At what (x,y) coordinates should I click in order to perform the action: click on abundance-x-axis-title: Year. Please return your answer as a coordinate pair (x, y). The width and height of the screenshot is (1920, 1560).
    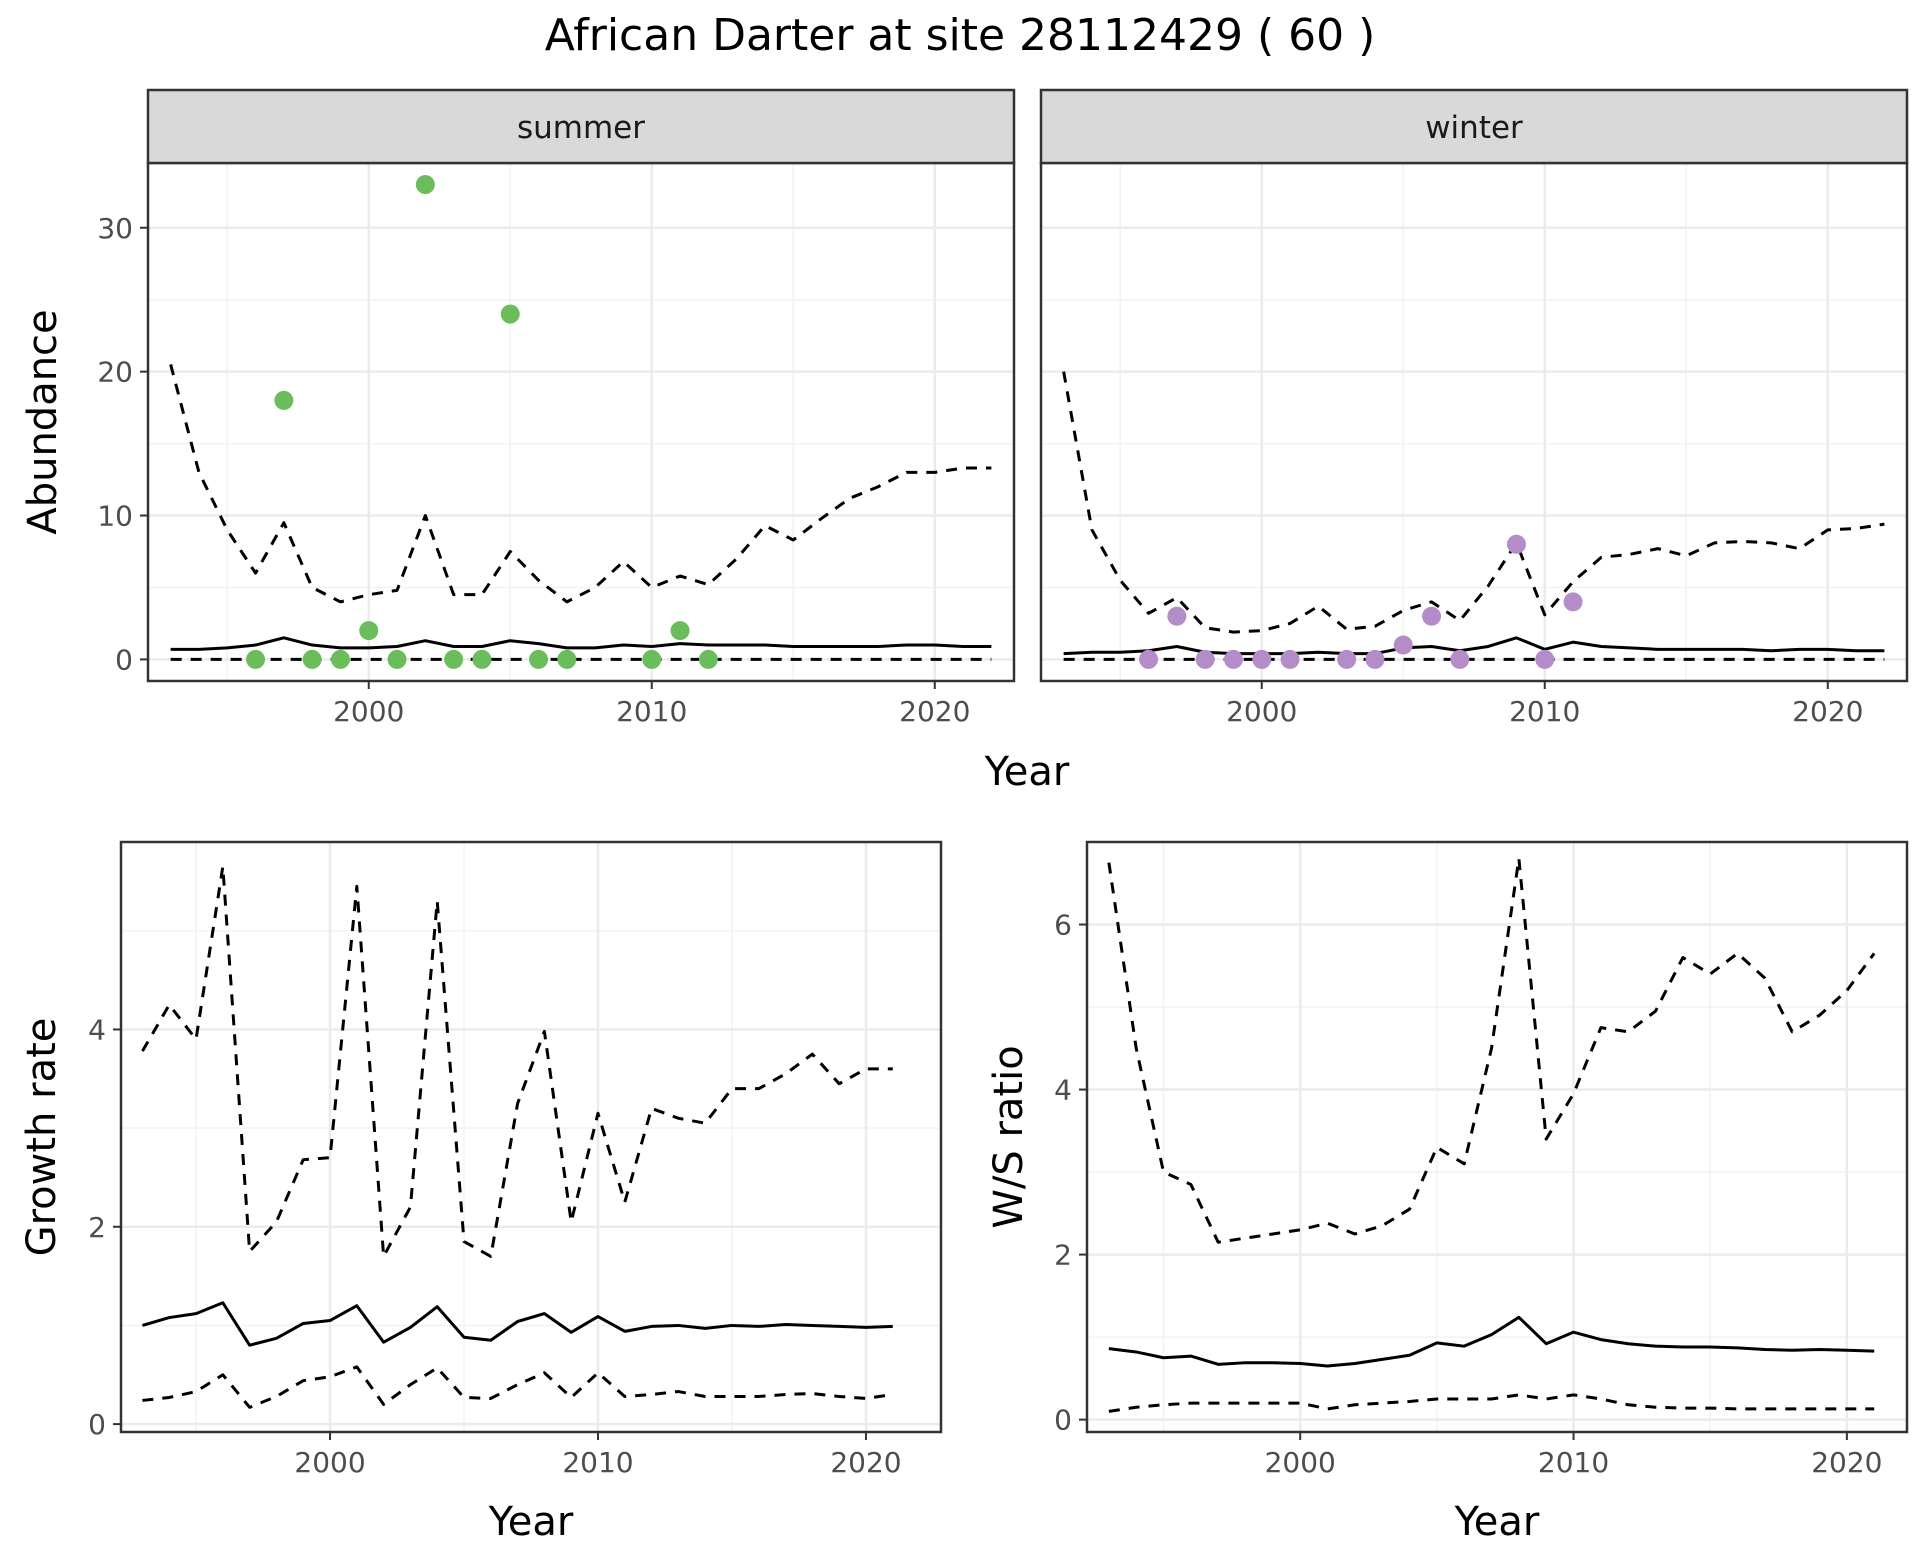
    Looking at the image, I should click on (1027, 772).